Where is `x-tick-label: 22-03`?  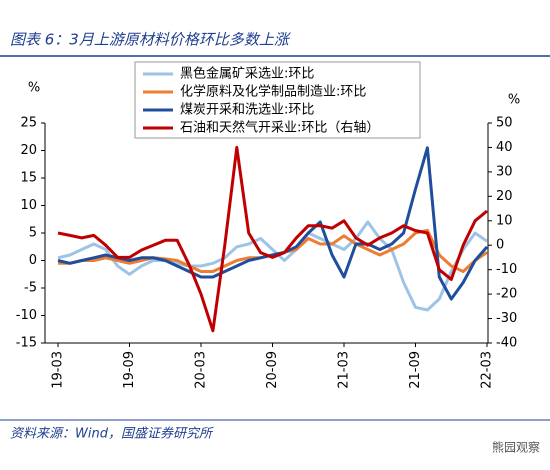
x-tick-label: 22-03 is located at coordinates (487, 370).